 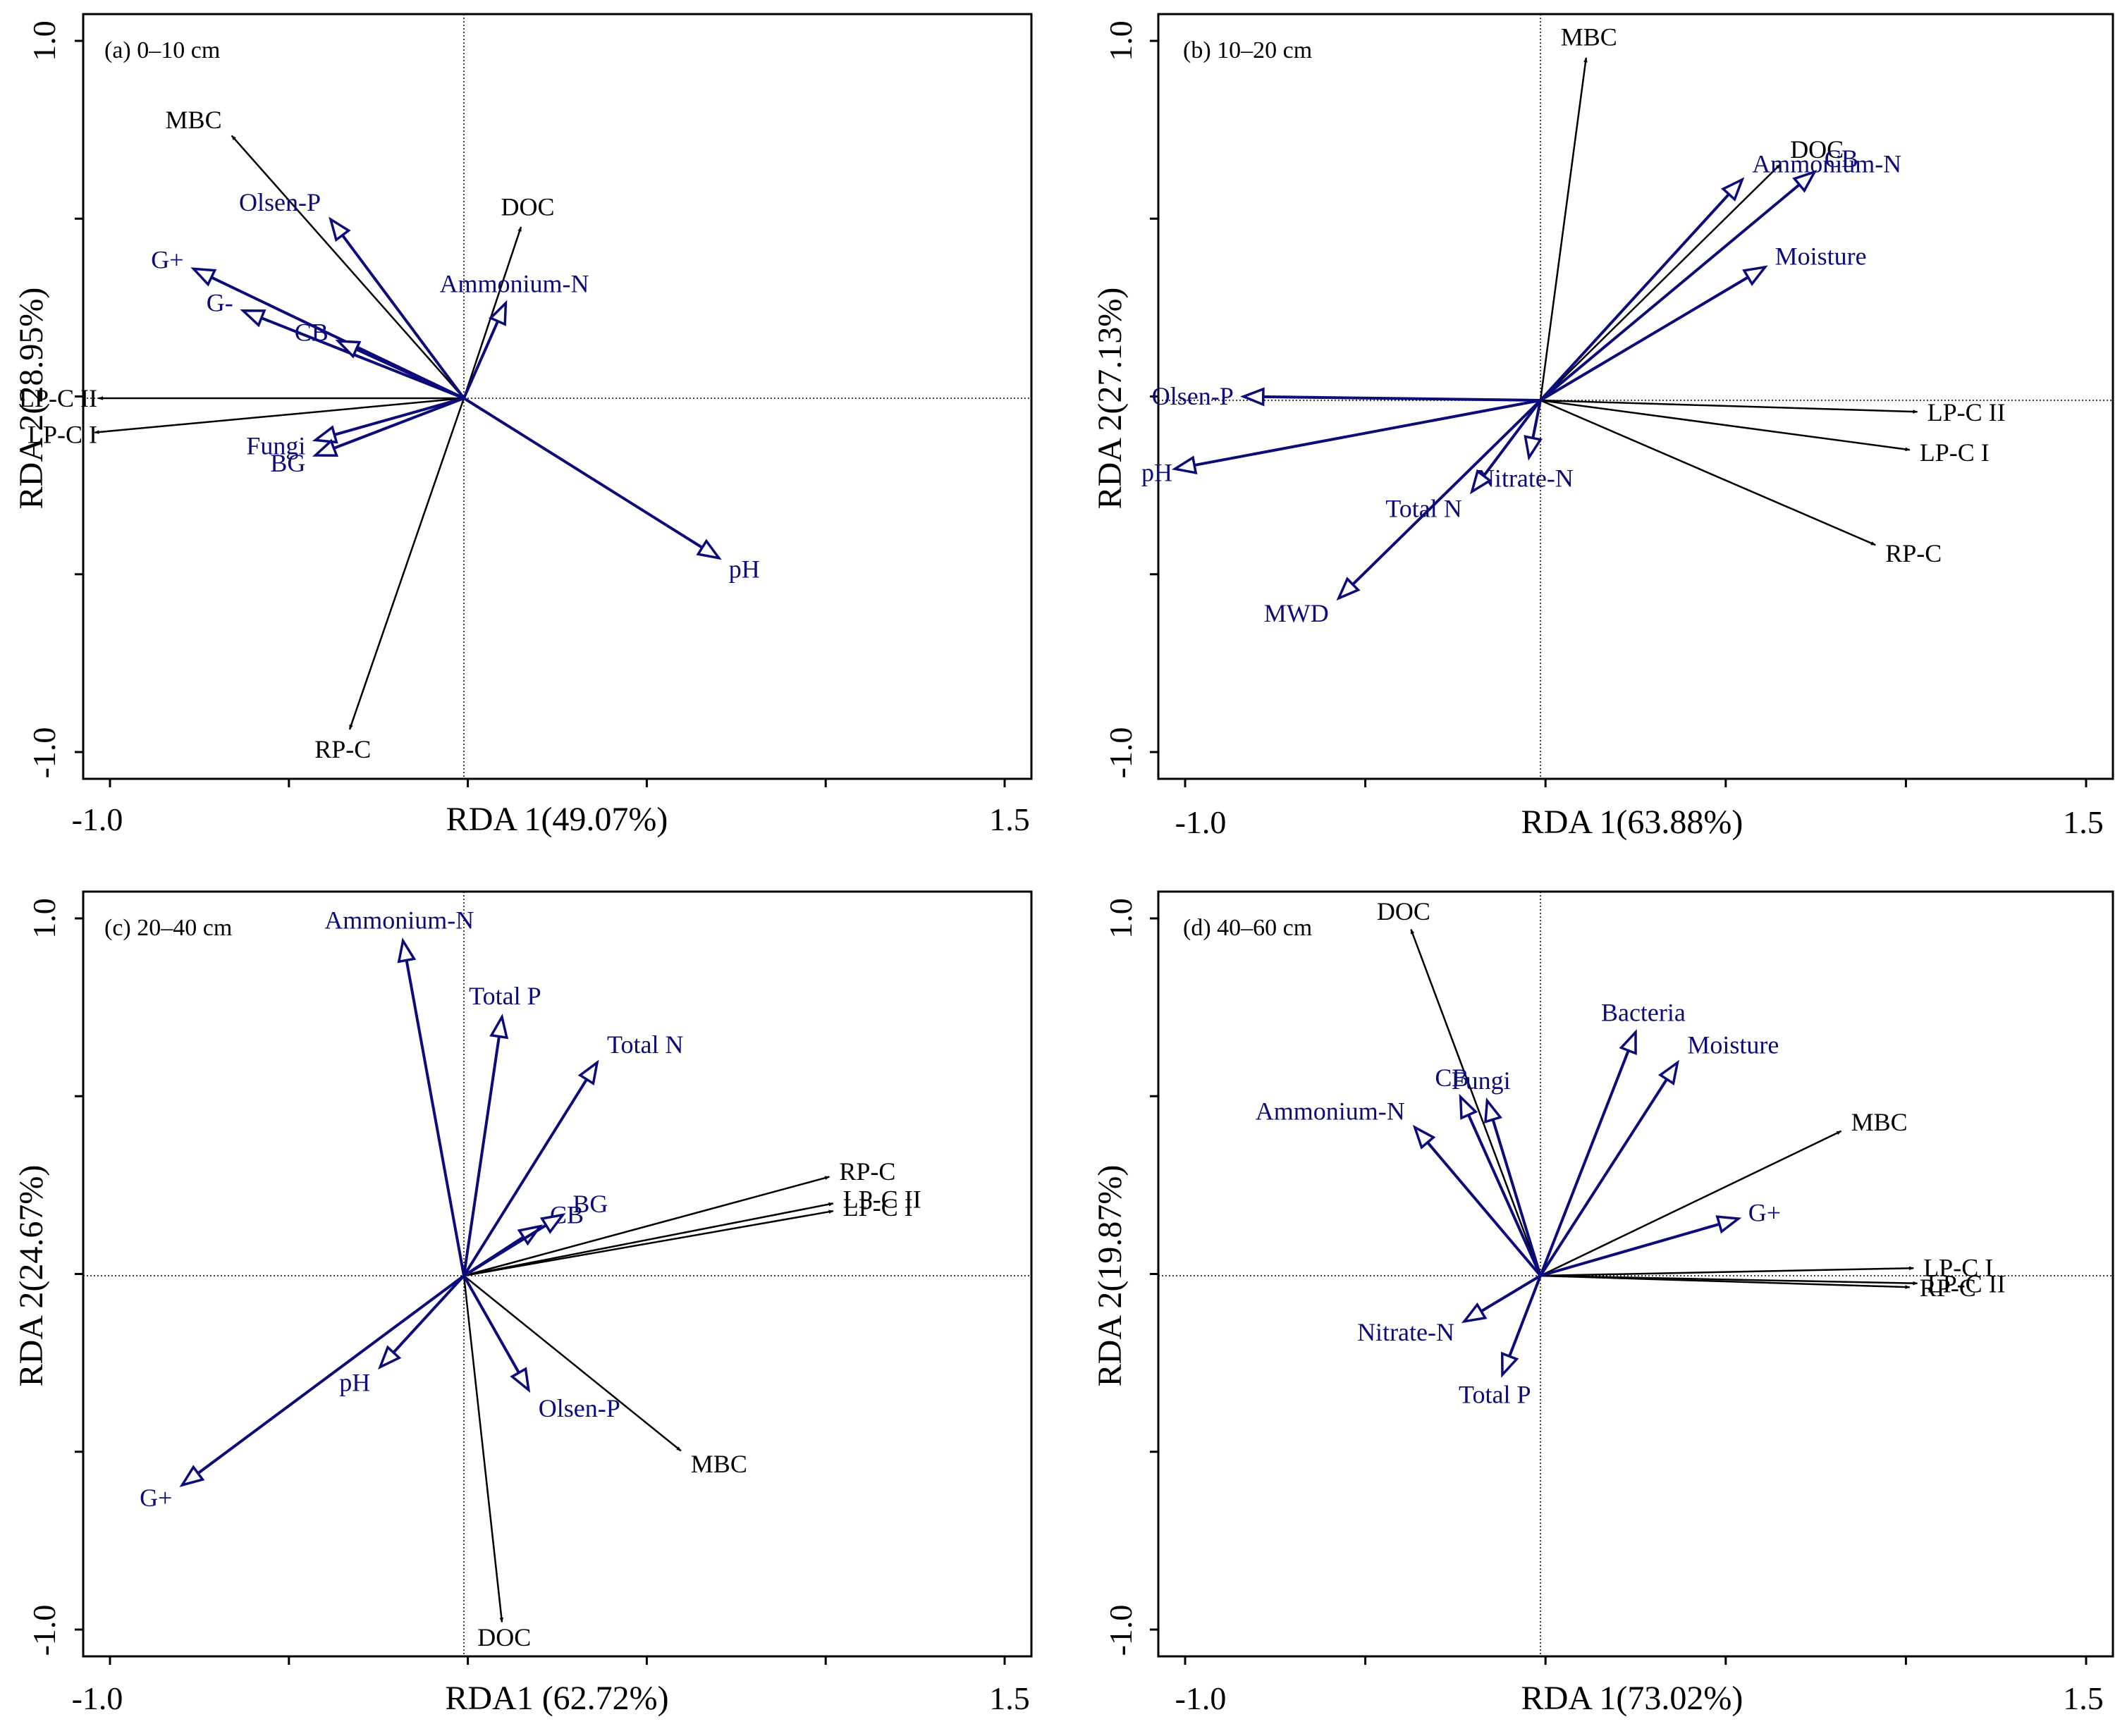 I want to click on arrow-g, so click(x=1639, y=1247).